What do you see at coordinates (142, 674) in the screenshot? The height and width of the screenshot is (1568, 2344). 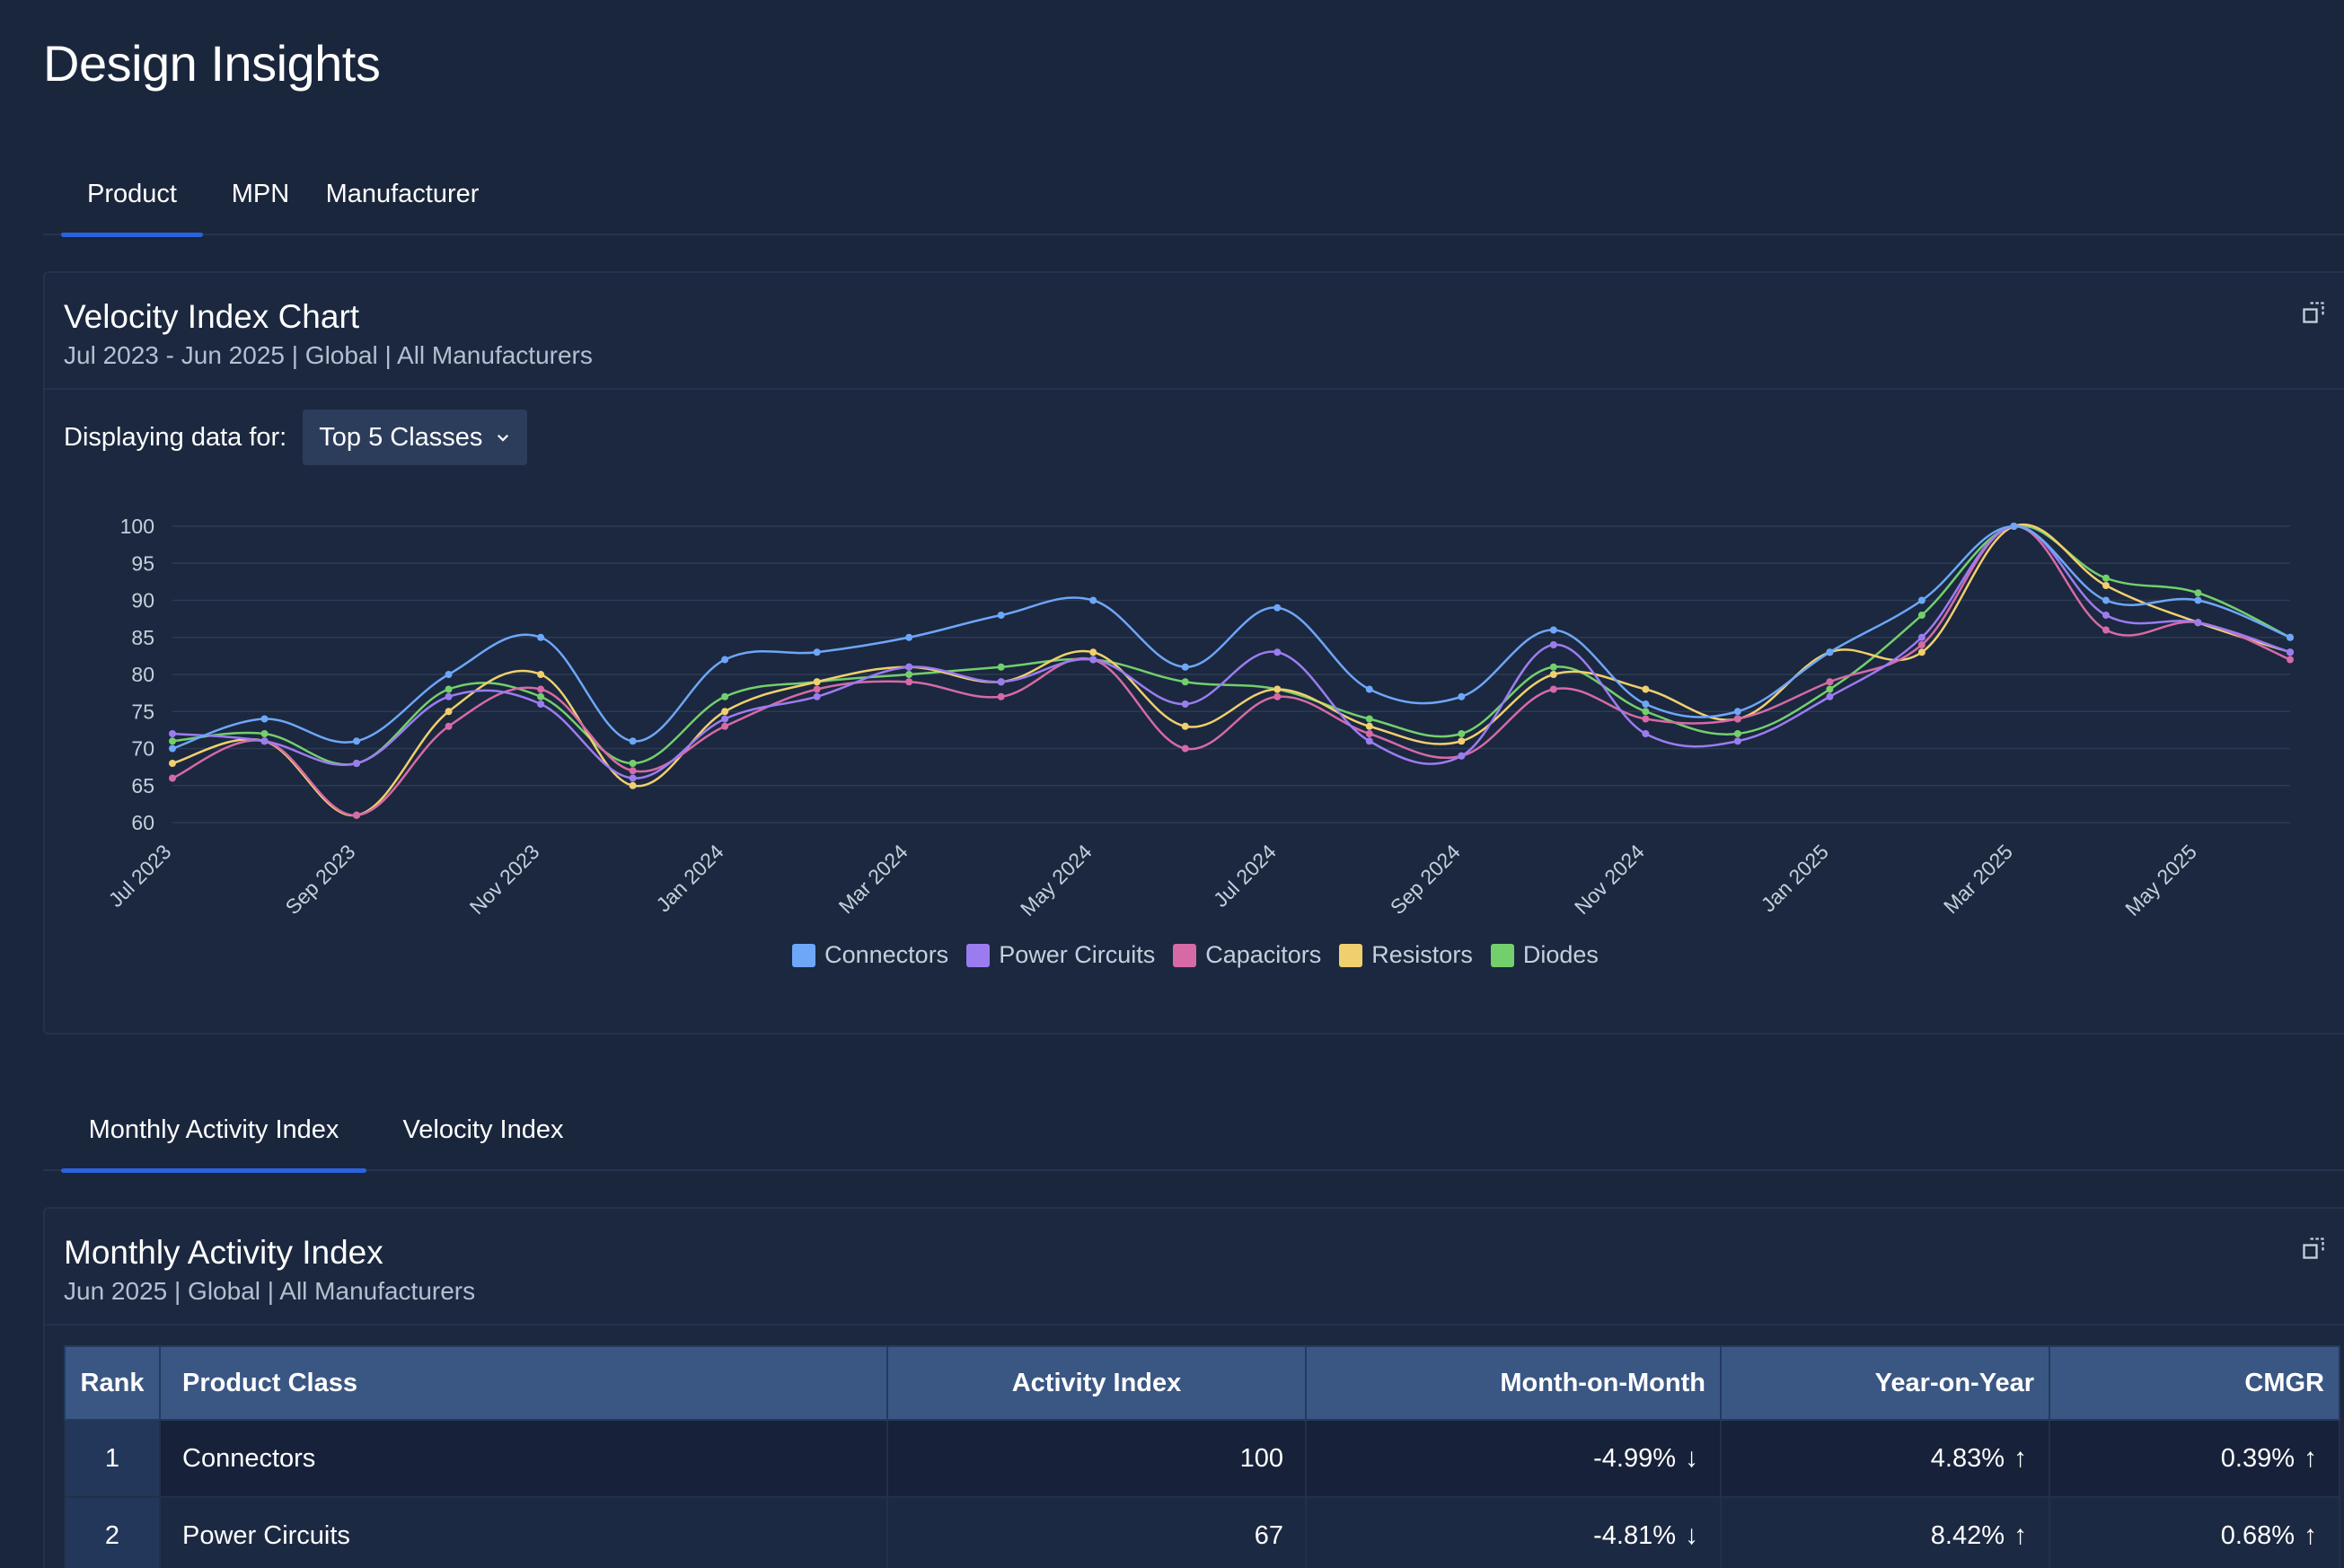 I see `y-tick-label: 80` at bounding box center [142, 674].